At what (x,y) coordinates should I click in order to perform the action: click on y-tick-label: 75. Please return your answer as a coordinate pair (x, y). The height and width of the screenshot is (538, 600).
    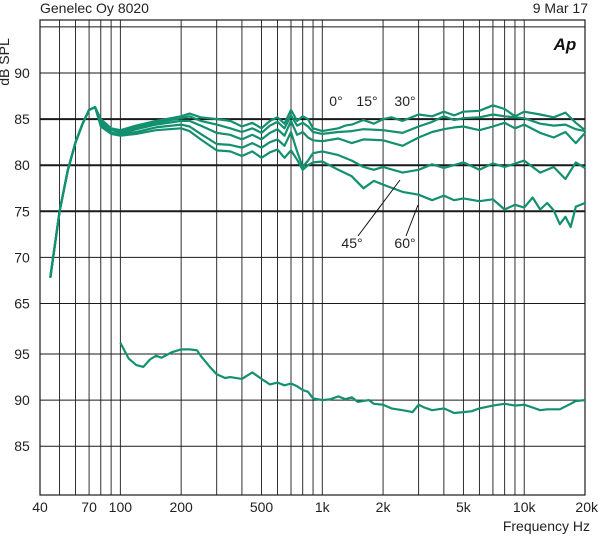
    Looking at the image, I should click on (22, 211).